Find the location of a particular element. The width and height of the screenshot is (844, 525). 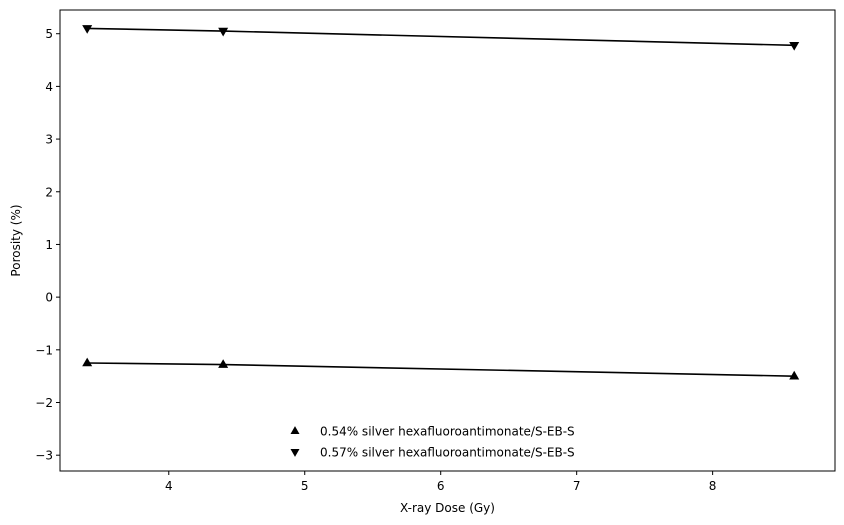

x-tick-label: 4 is located at coordinates (169, 486).